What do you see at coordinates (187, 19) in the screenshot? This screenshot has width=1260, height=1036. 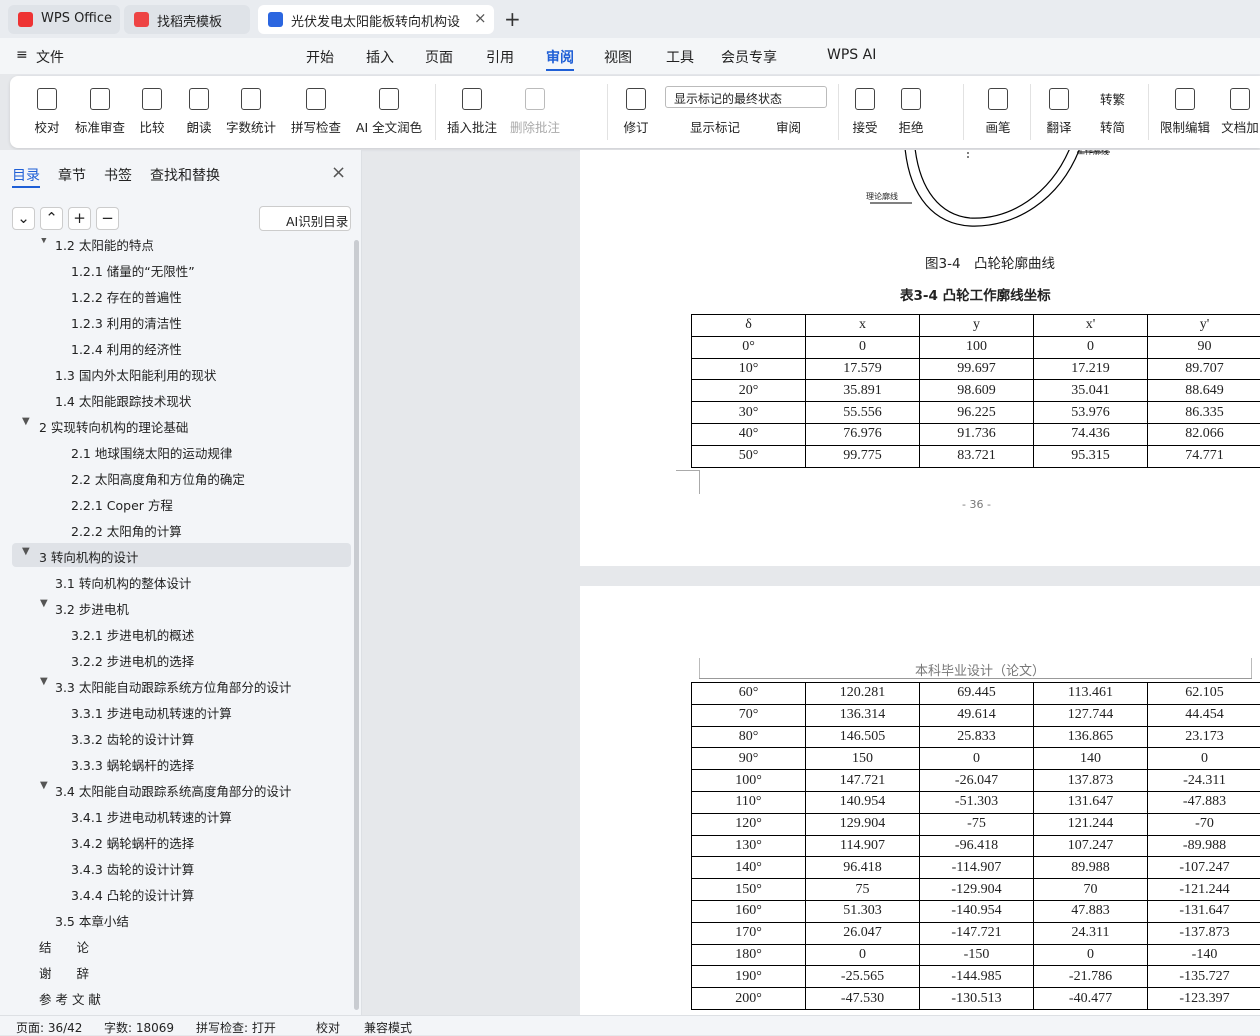 I see `tab: 找稻壳模板` at bounding box center [187, 19].